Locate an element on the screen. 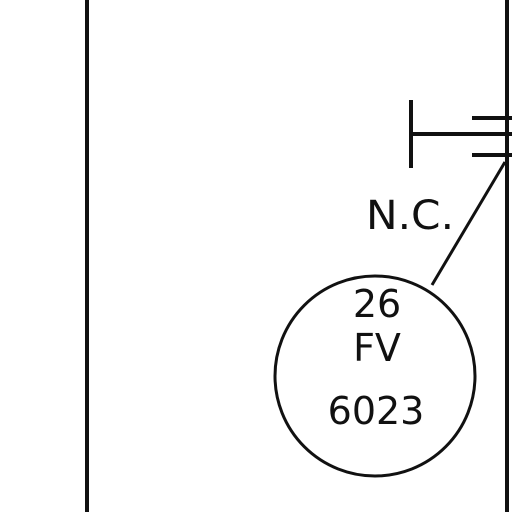  instrument-number-top: 26 is located at coordinates (377, 304).